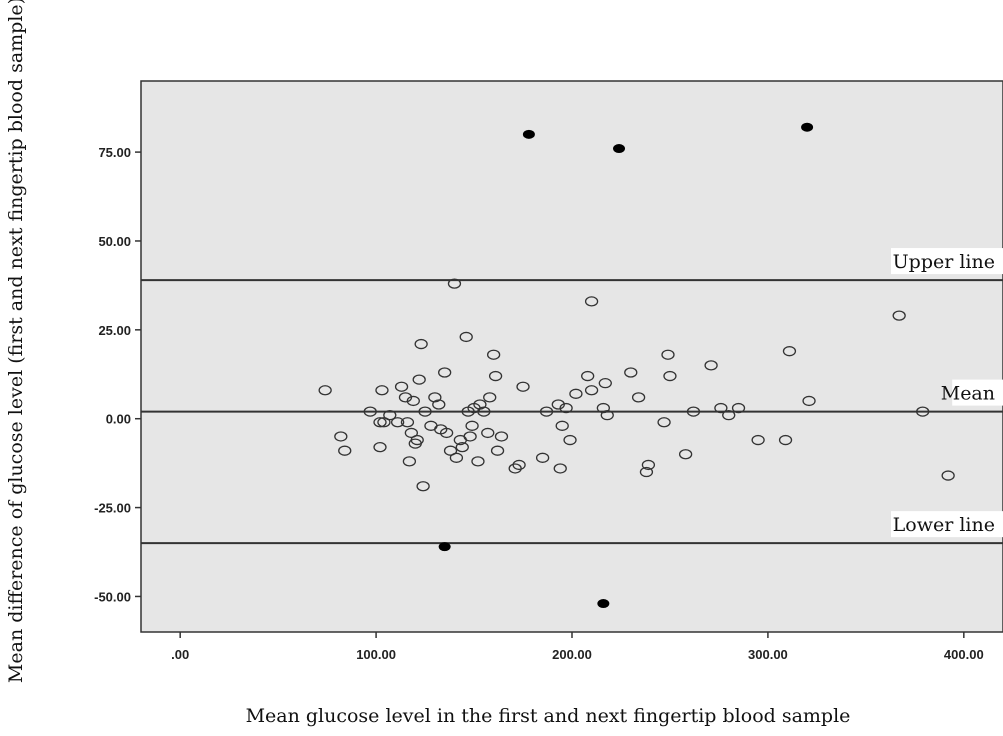  I want to click on mean-line-label: Mean, so click(968, 394).